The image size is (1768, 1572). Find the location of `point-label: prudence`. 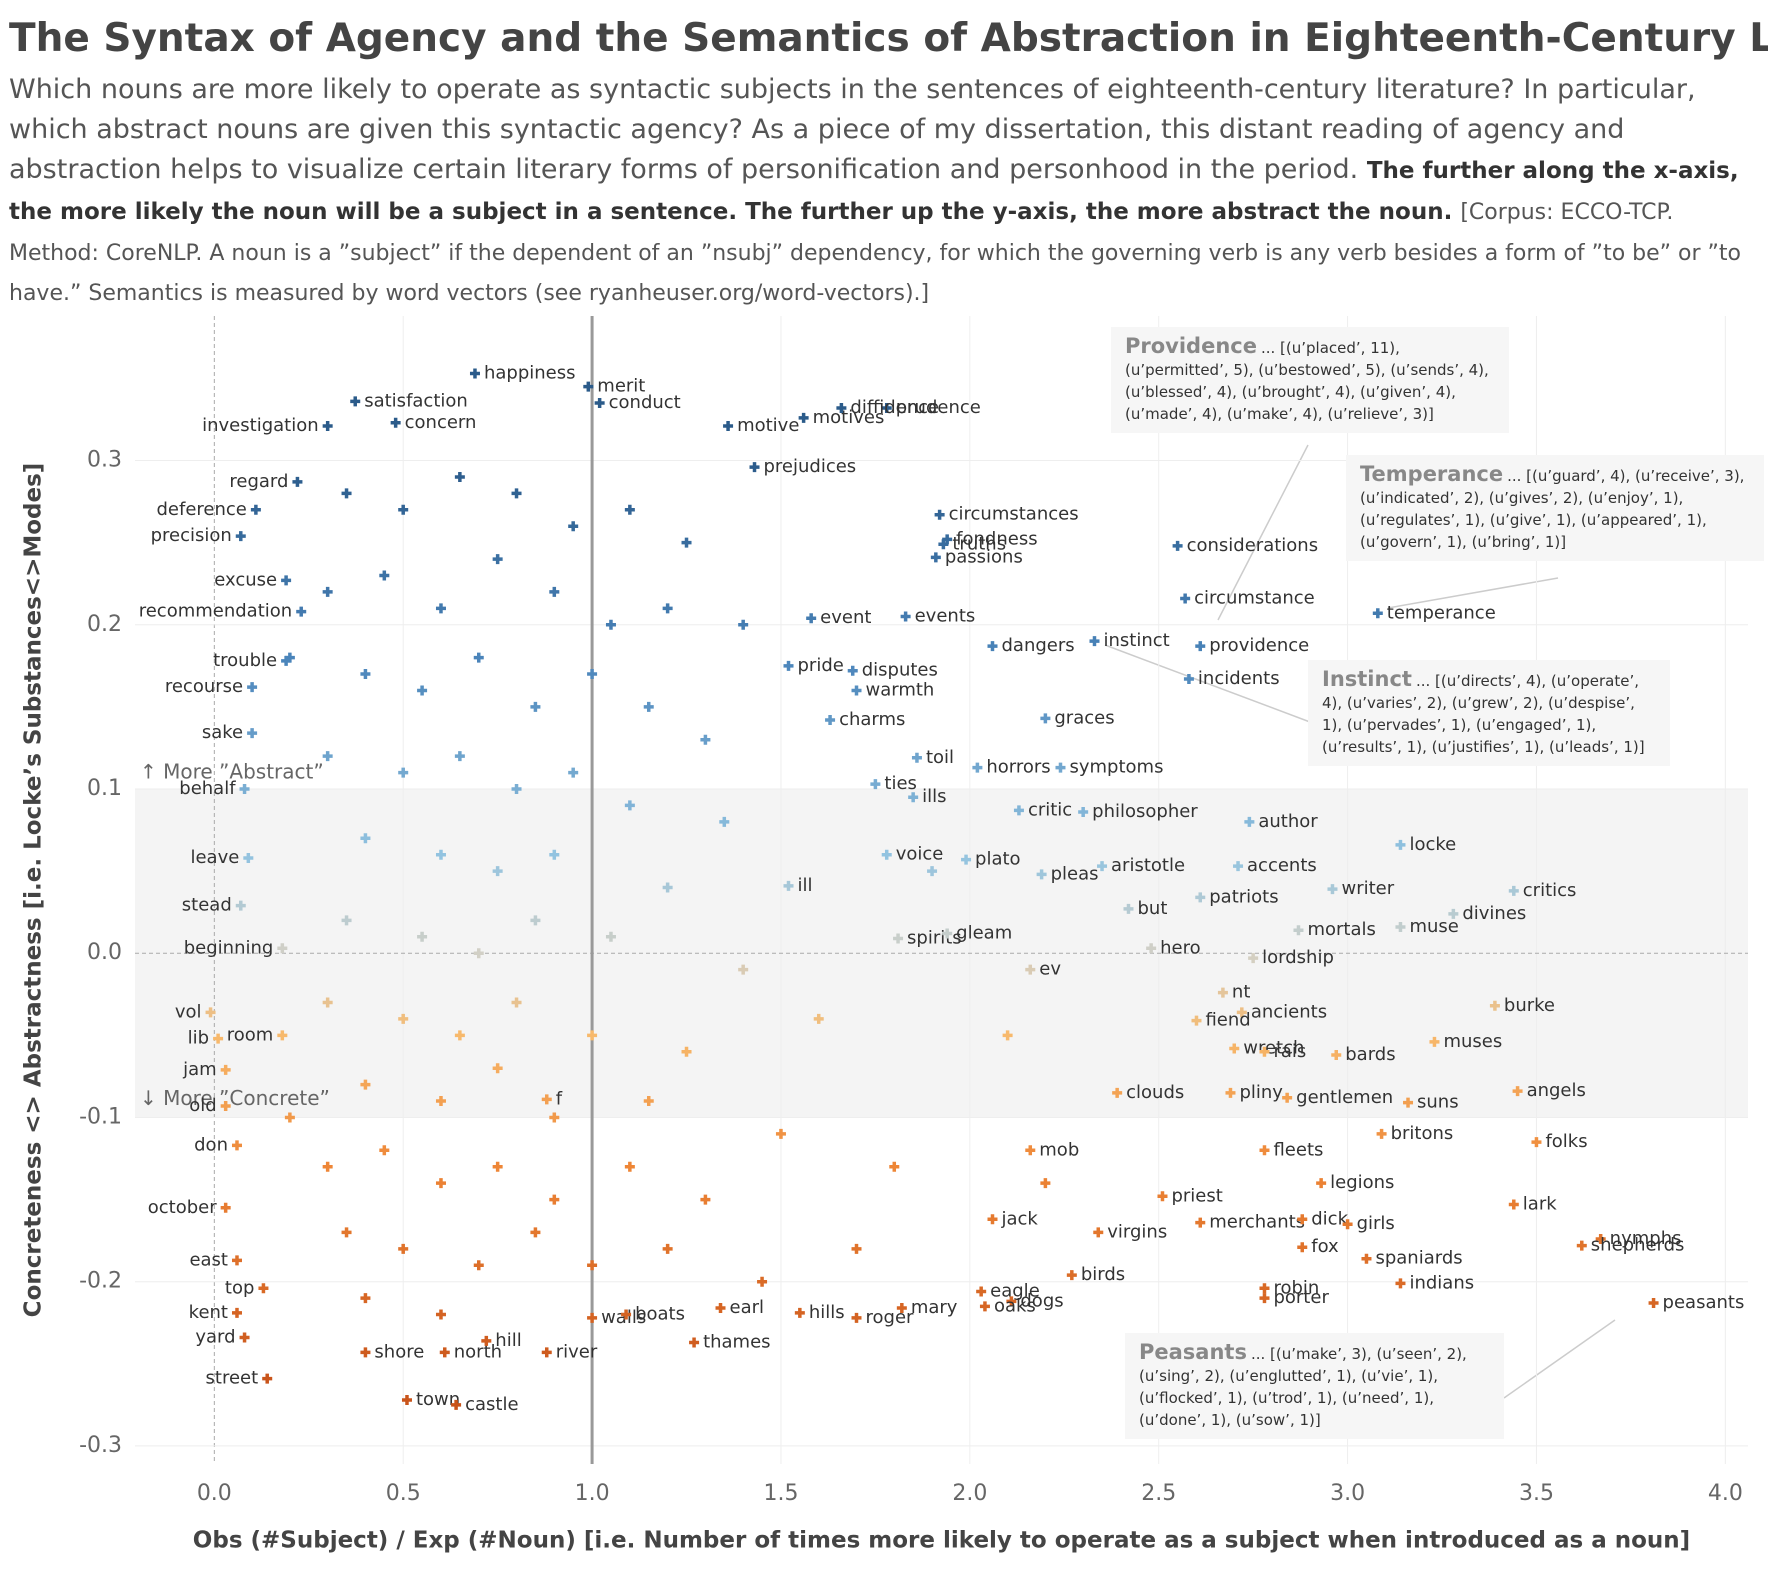

point-label: prudence is located at coordinates (938, 407).